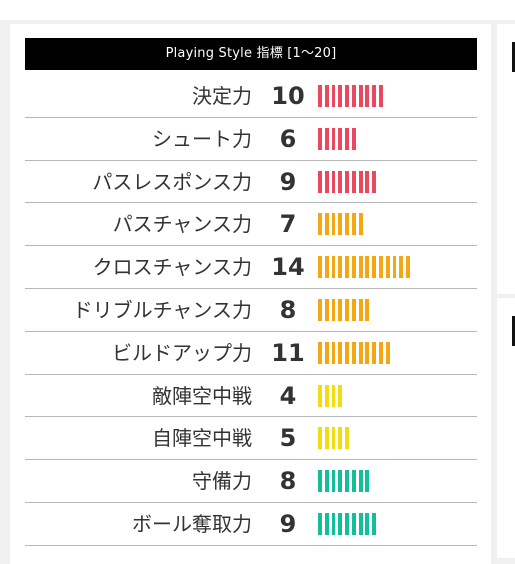 The image size is (515, 564). What do you see at coordinates (162, 309) in the screenshot?
I see `stat-label: ドリブルチャンス力` at bounding box center [162, 309].